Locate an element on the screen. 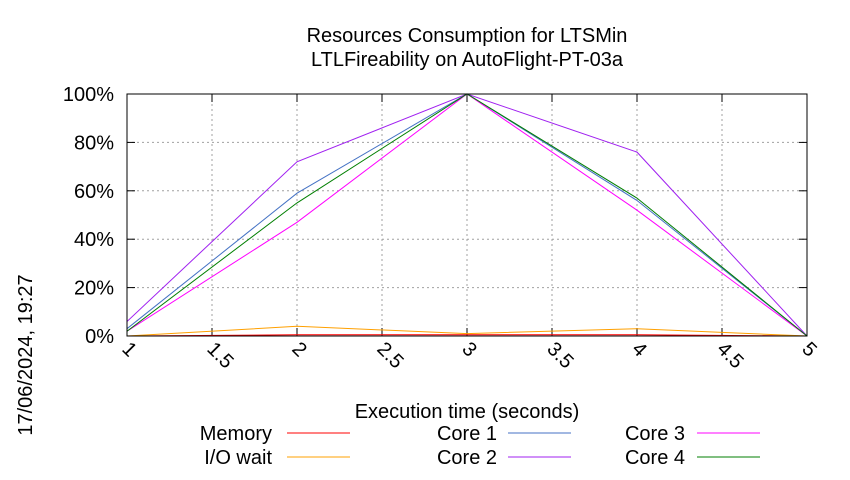 This screenshot has width=850, height=480. legend-label: Core 1 is located at coordinates (467, 434).